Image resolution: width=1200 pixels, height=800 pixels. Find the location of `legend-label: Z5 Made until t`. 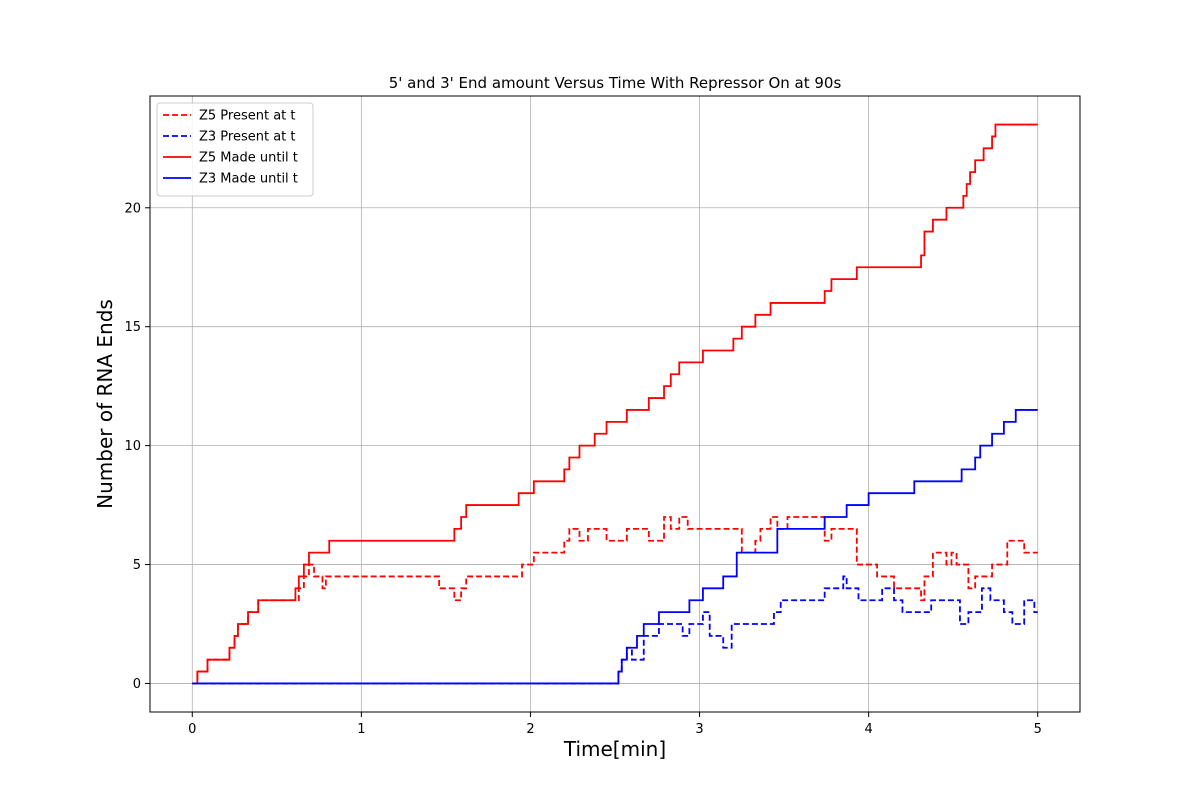

legend-label: Z5 Made until t is located at coordinates (248, 158).